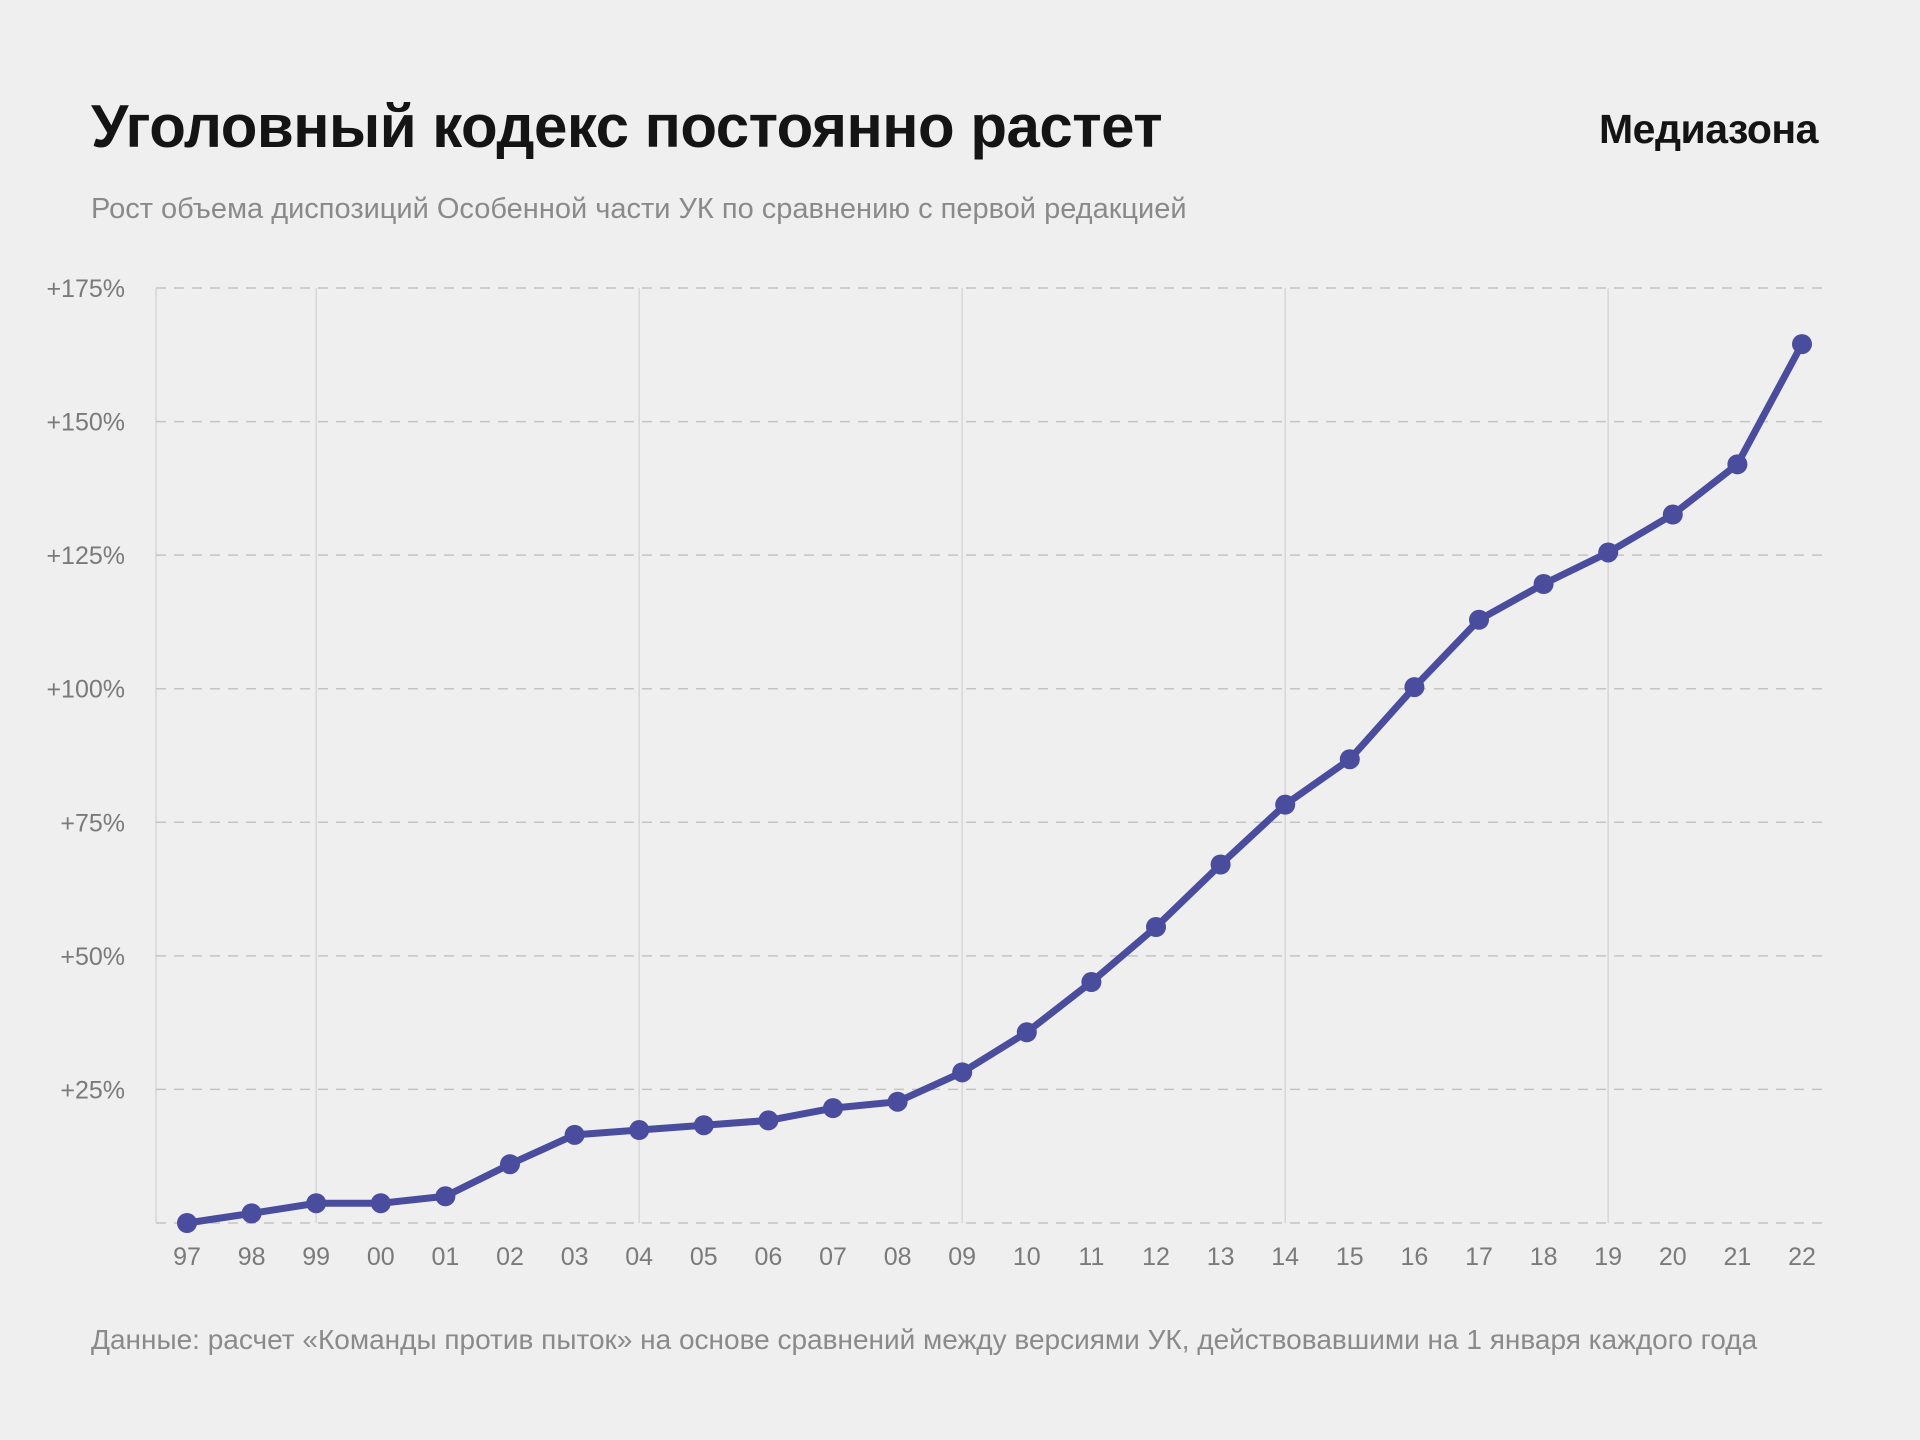  I want to click on x-tick-label: 07, so click(833, 1257).